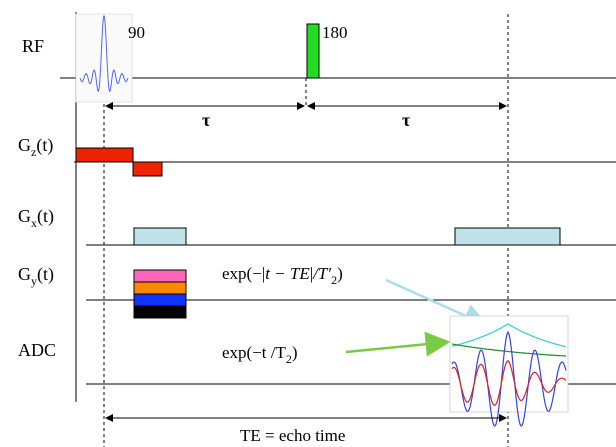 Image resolution: width=616 pixels, height=447 pixels. I want to click on gx-row-label: Gx(t), so click(36, 218).